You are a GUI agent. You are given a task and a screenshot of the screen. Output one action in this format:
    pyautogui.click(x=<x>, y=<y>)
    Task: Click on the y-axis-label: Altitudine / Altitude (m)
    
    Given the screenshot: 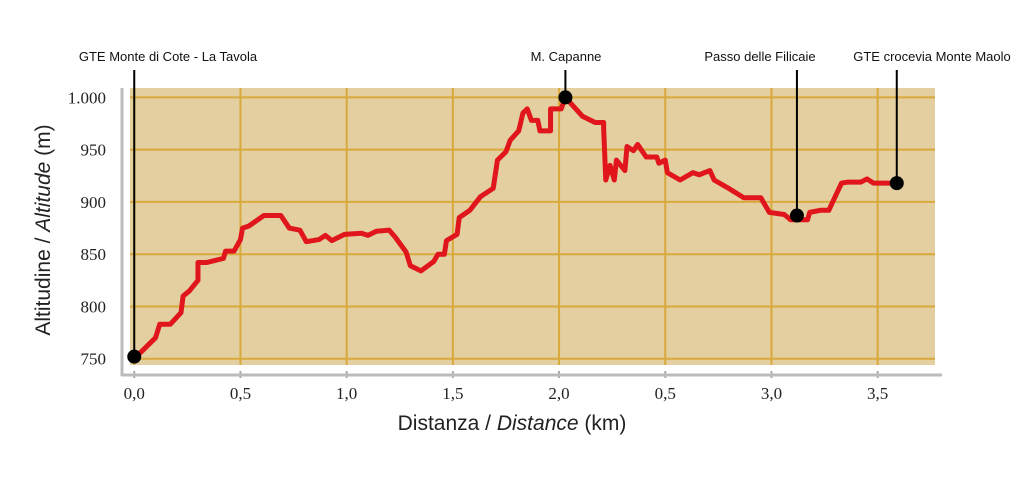 What is the action you would take?
    pyautogui.click(x=43, y=229)
    